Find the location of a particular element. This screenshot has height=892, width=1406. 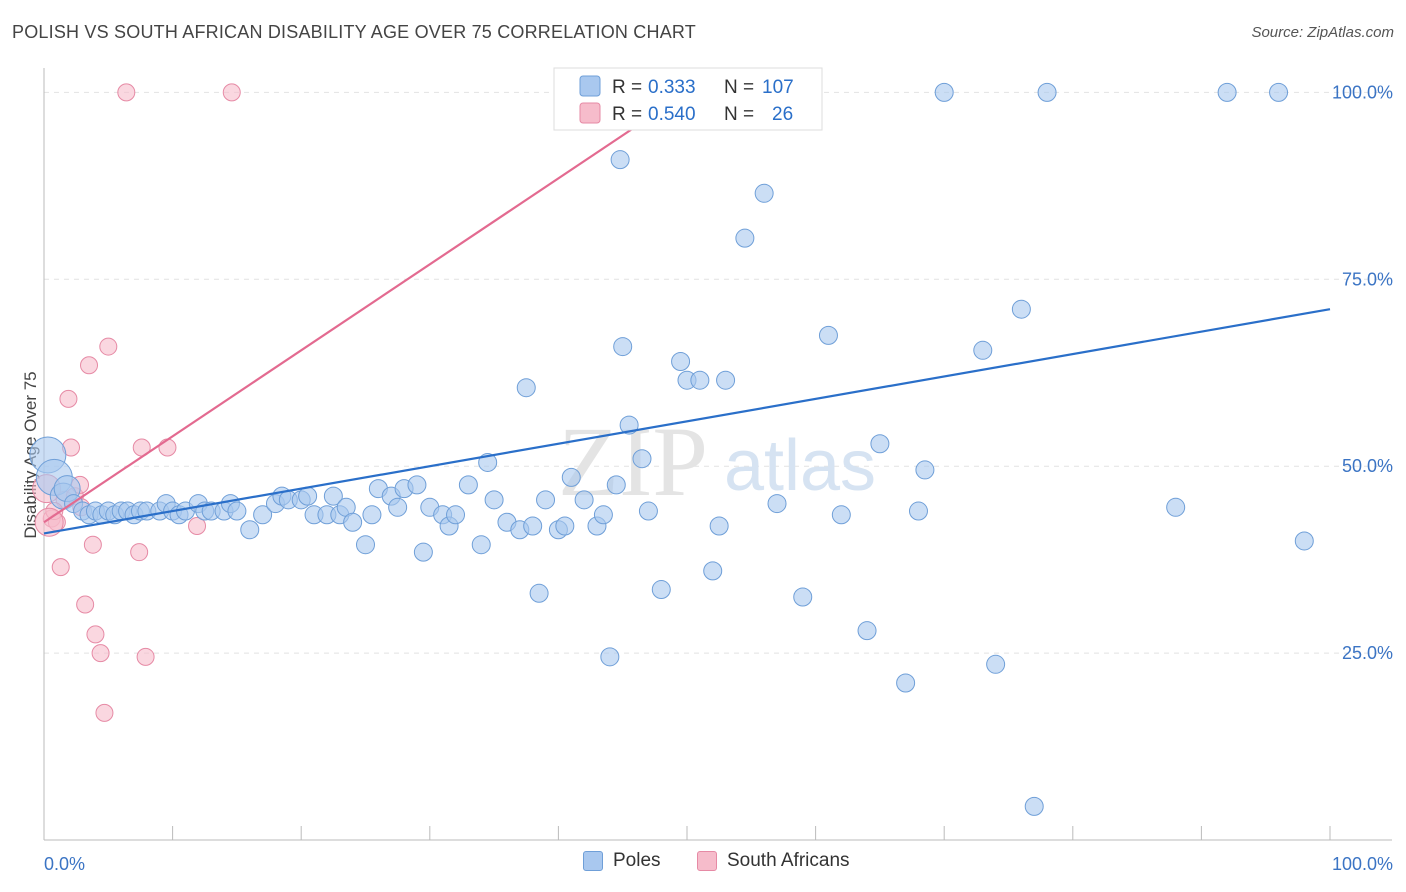

legend-sa-n-label: N = is located at coordinates (739, 114).